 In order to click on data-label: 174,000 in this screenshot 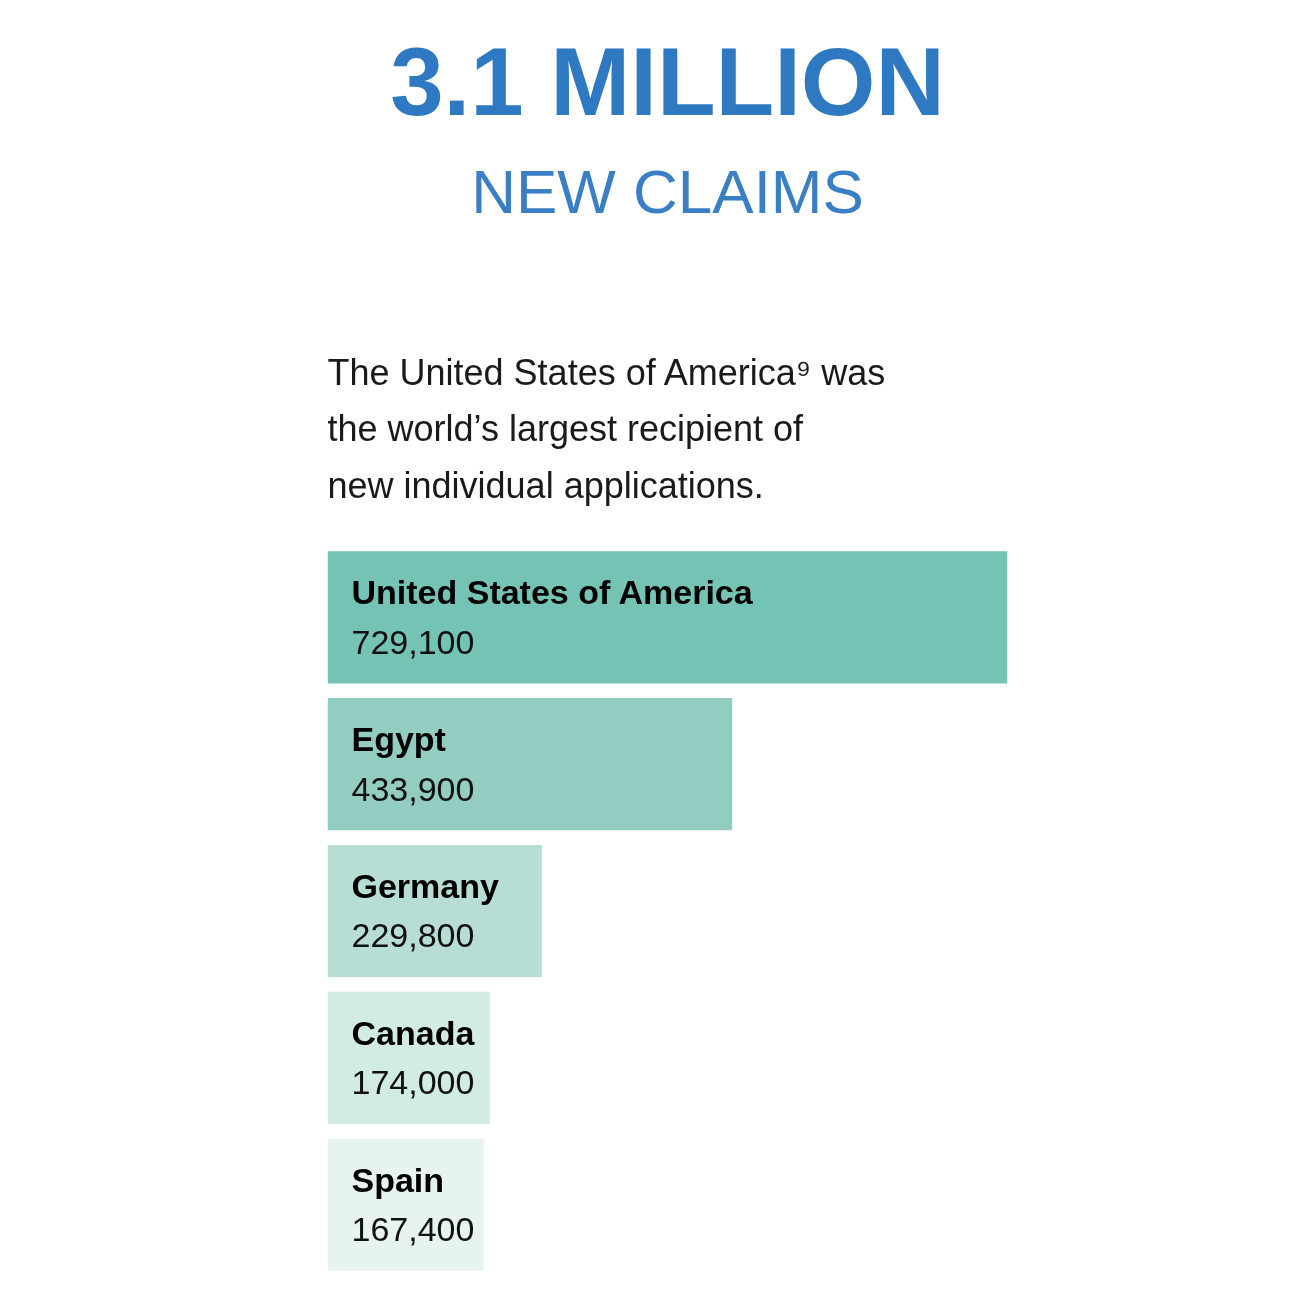, I will do `click(413, 1082)`.